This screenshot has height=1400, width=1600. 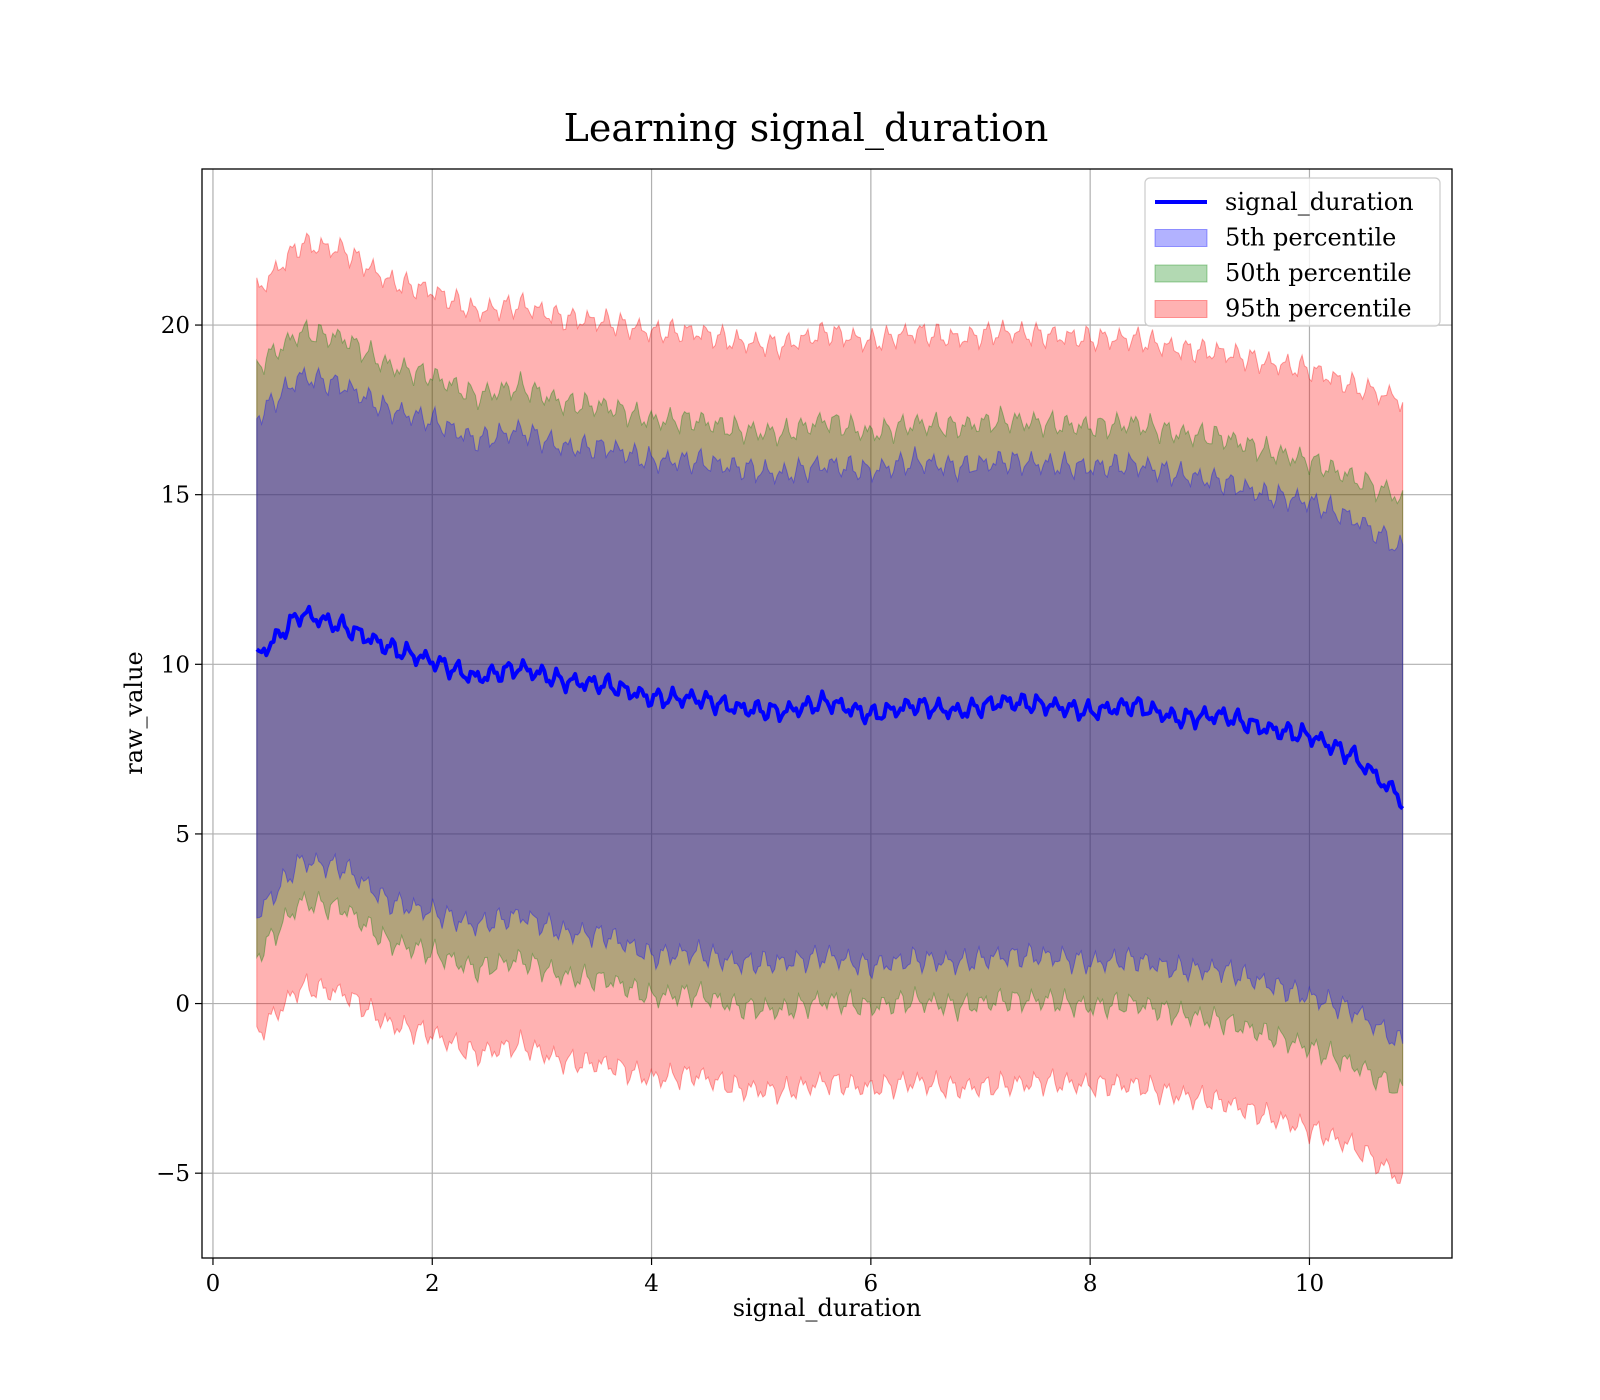 I want to click on y-tick-label: 20, so click(x=175, y=326).